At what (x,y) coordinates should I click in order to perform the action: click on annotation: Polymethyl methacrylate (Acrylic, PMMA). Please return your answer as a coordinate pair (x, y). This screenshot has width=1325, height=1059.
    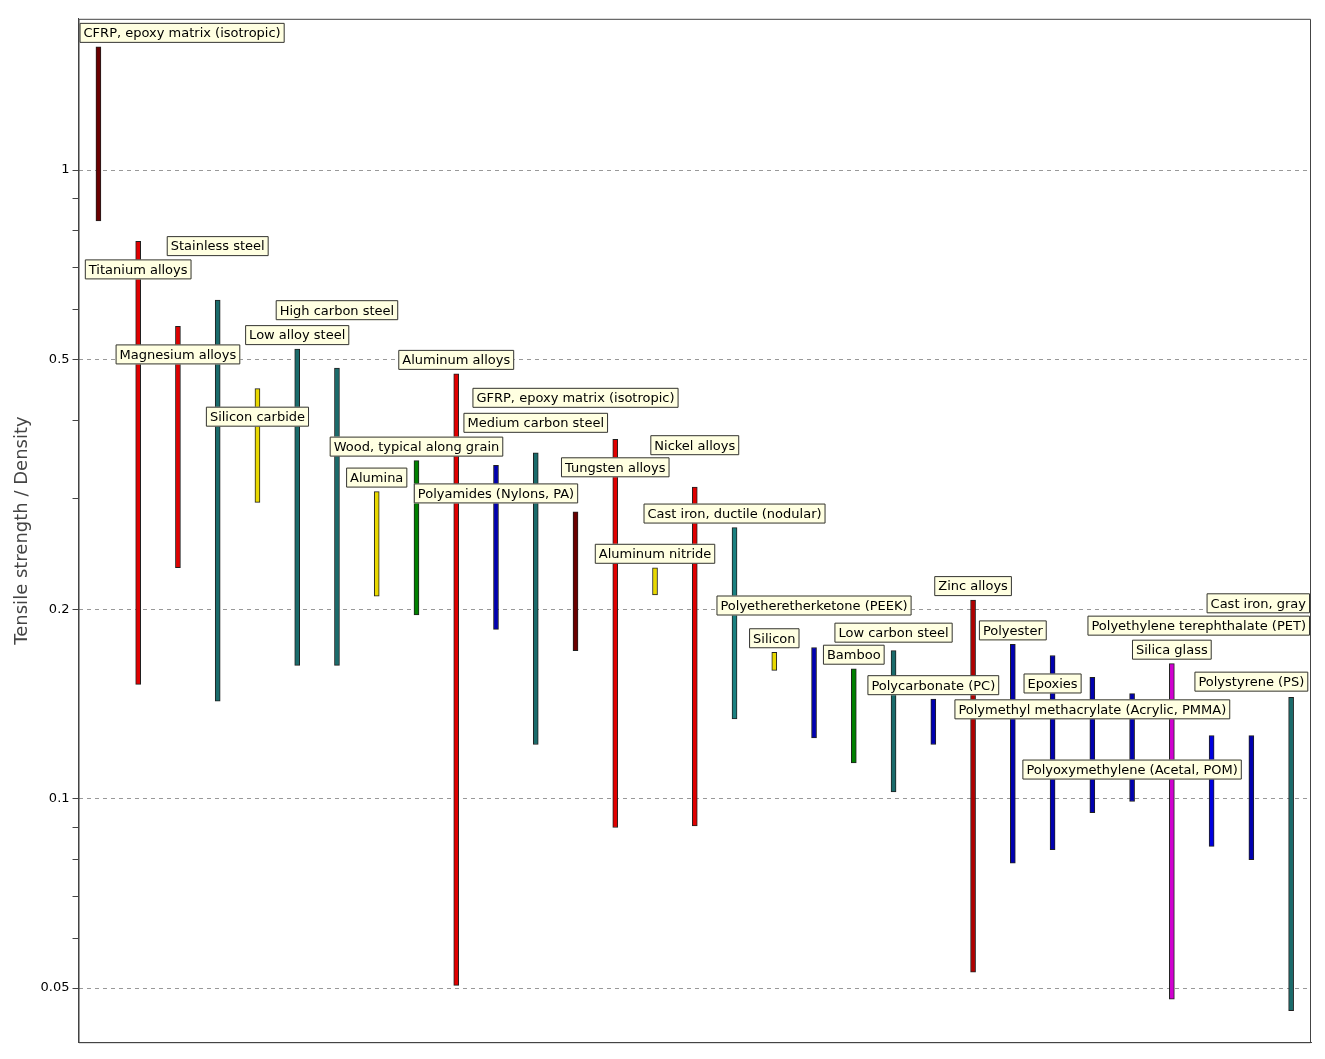
    Looking at the image, I should click on (1092, 709).